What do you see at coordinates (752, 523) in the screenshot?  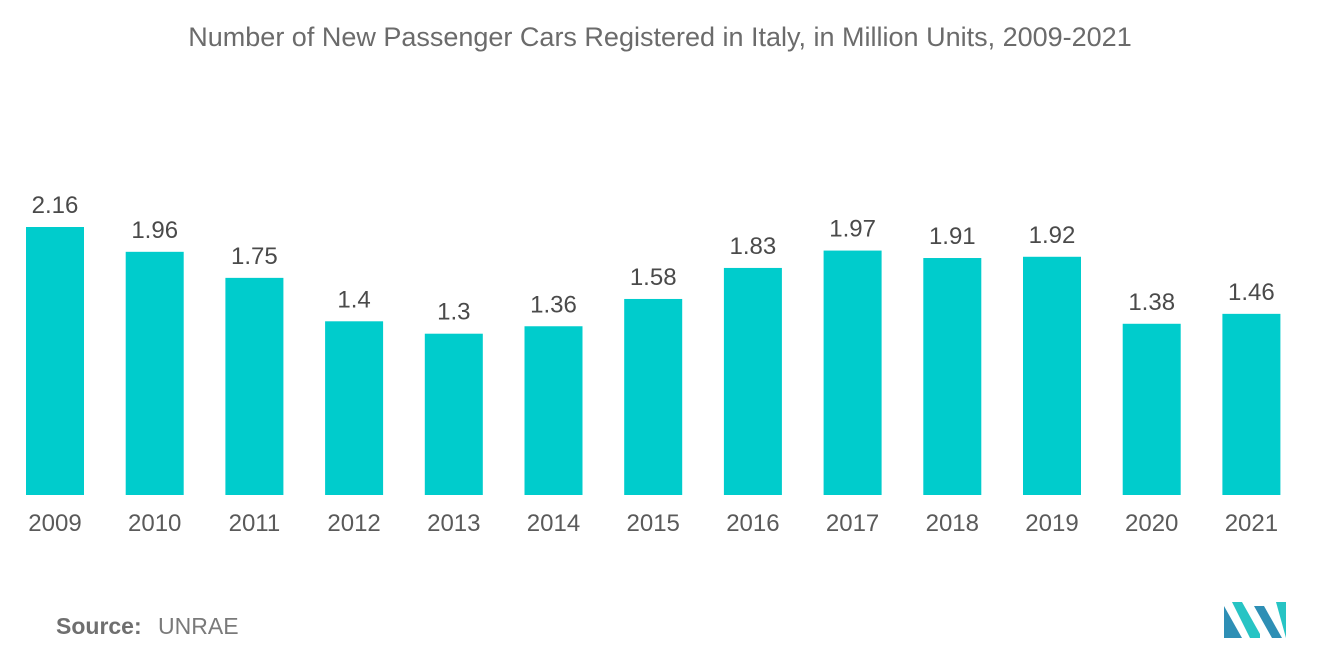 I see `x-tick-label-2016: 2016` at bounding box center [752, 523].